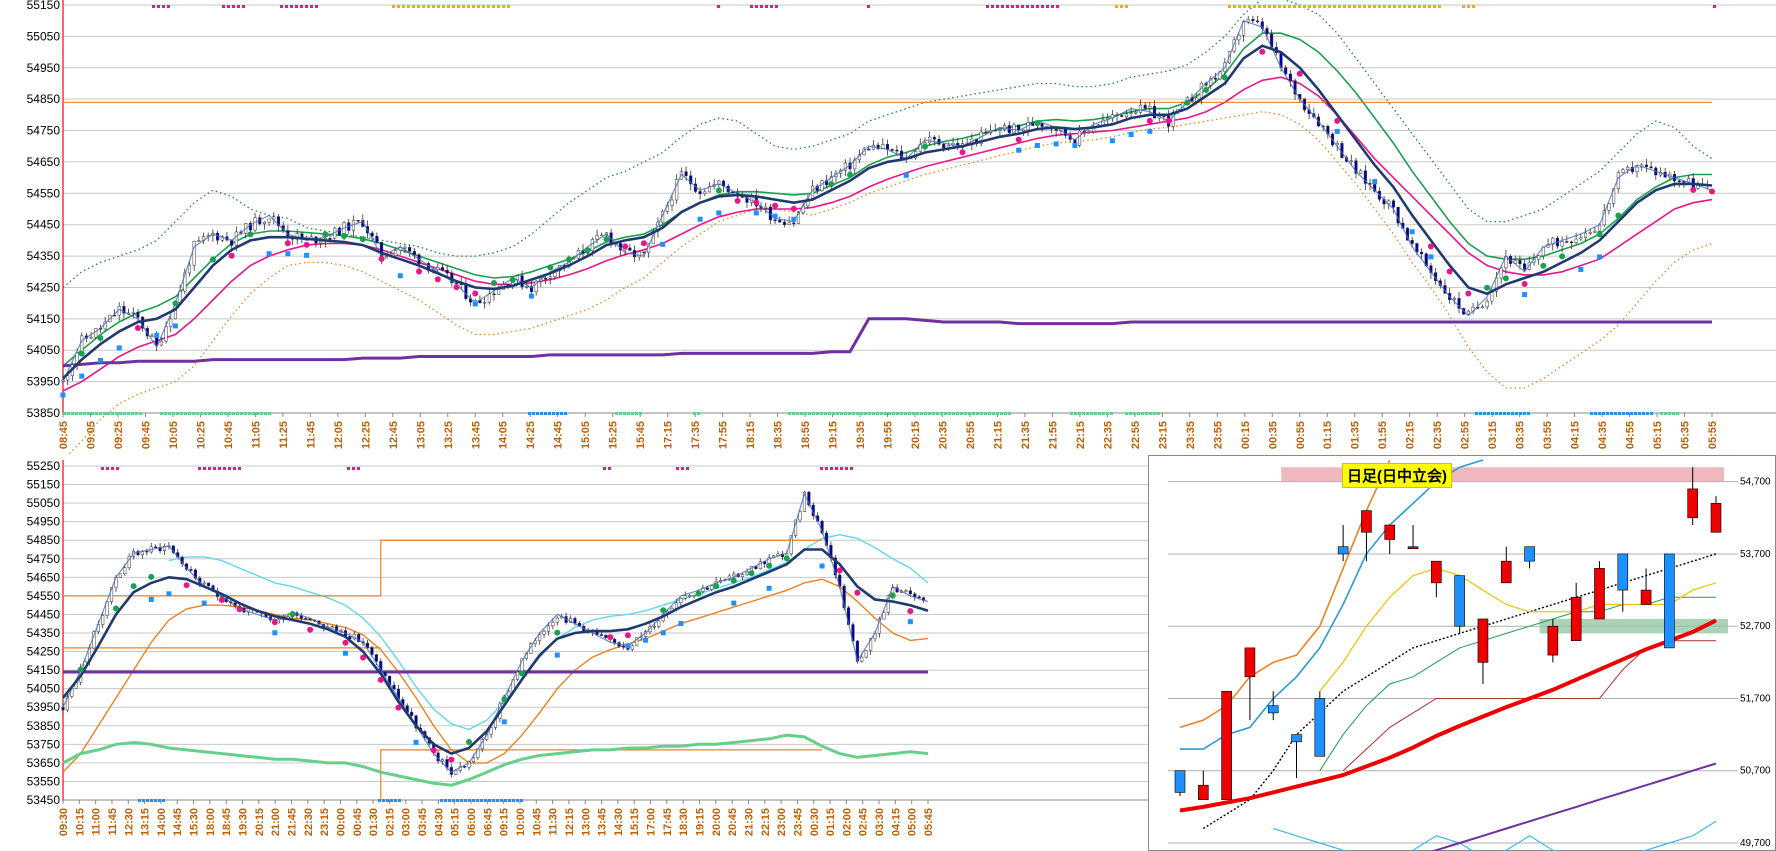  Describe the element at coordinates (1686, 435) in the screenshot. I see `x-tick-label: 05:35` at that location.